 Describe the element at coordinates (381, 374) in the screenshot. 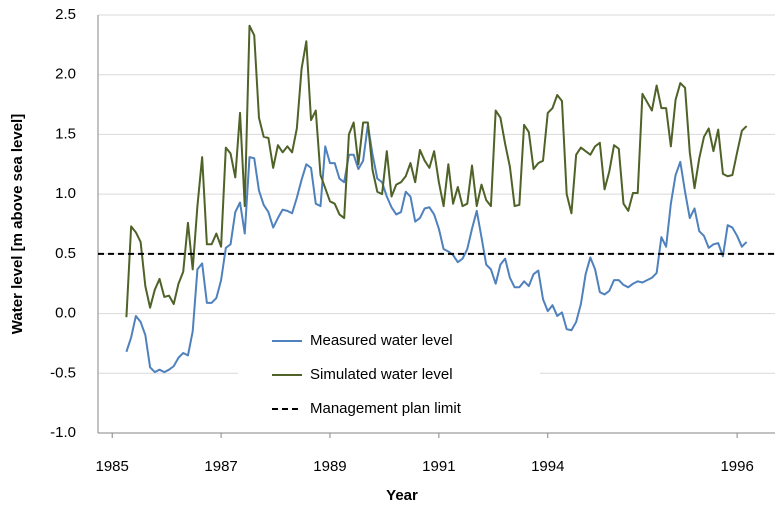

I see `legend-label: Simulated water level` at that location.